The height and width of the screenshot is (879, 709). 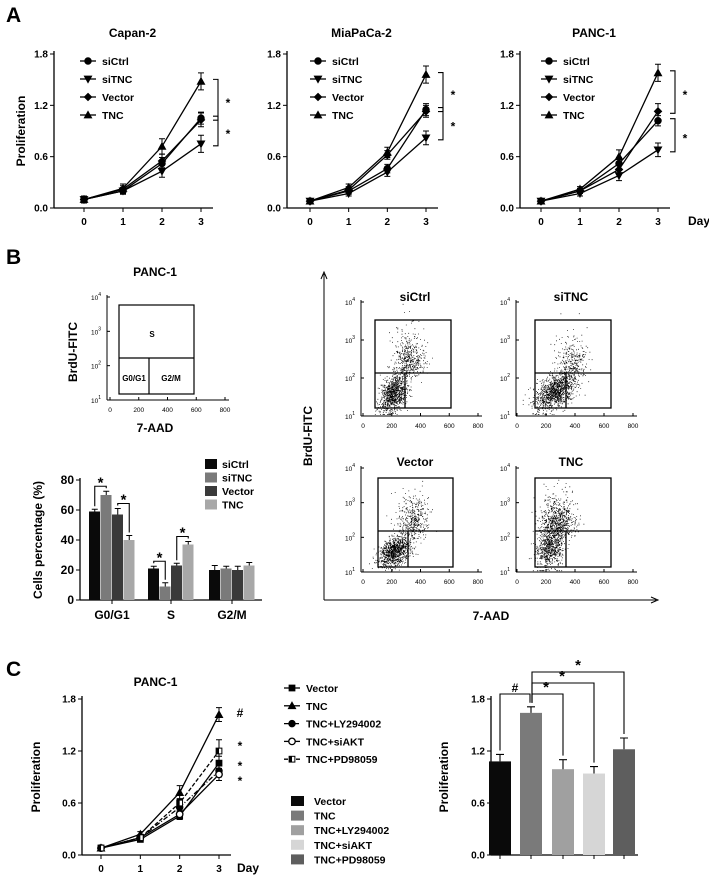 I want to click on series-Vector, so click(x=160, y=803).